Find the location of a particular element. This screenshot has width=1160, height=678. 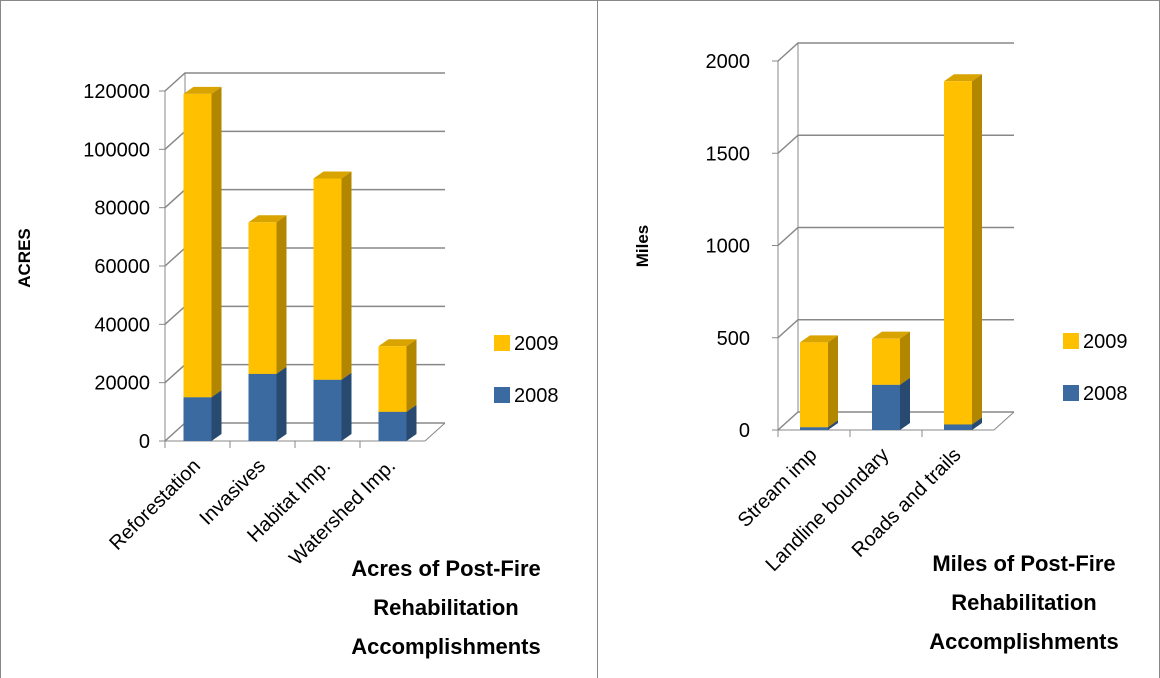

y-tick-label: 2000 is located at coordinates (728, 62).